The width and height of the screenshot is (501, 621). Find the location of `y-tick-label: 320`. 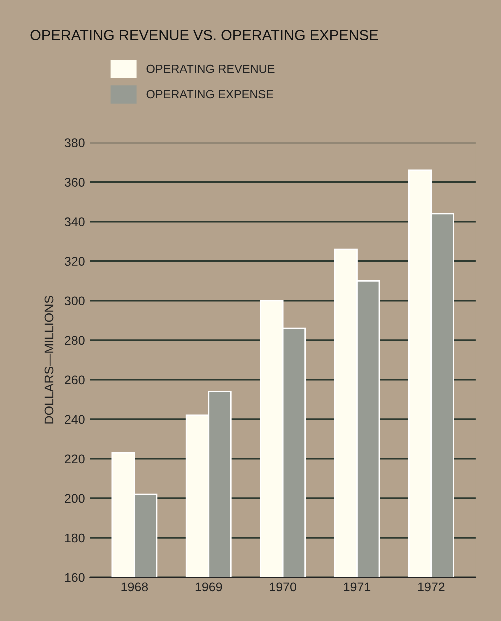

y-tick-label: 320 is located at coordinates (74, 261).